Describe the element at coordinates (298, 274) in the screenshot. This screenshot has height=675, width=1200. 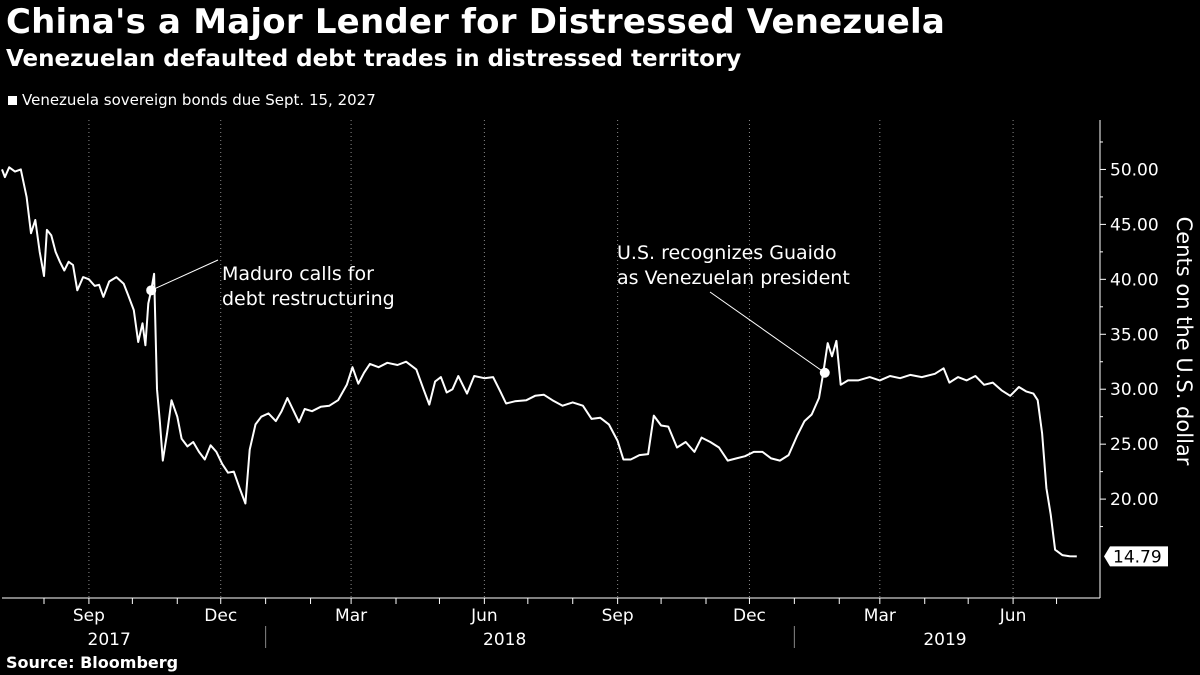
I see `annotation-text: Maduro calls for` at that location.